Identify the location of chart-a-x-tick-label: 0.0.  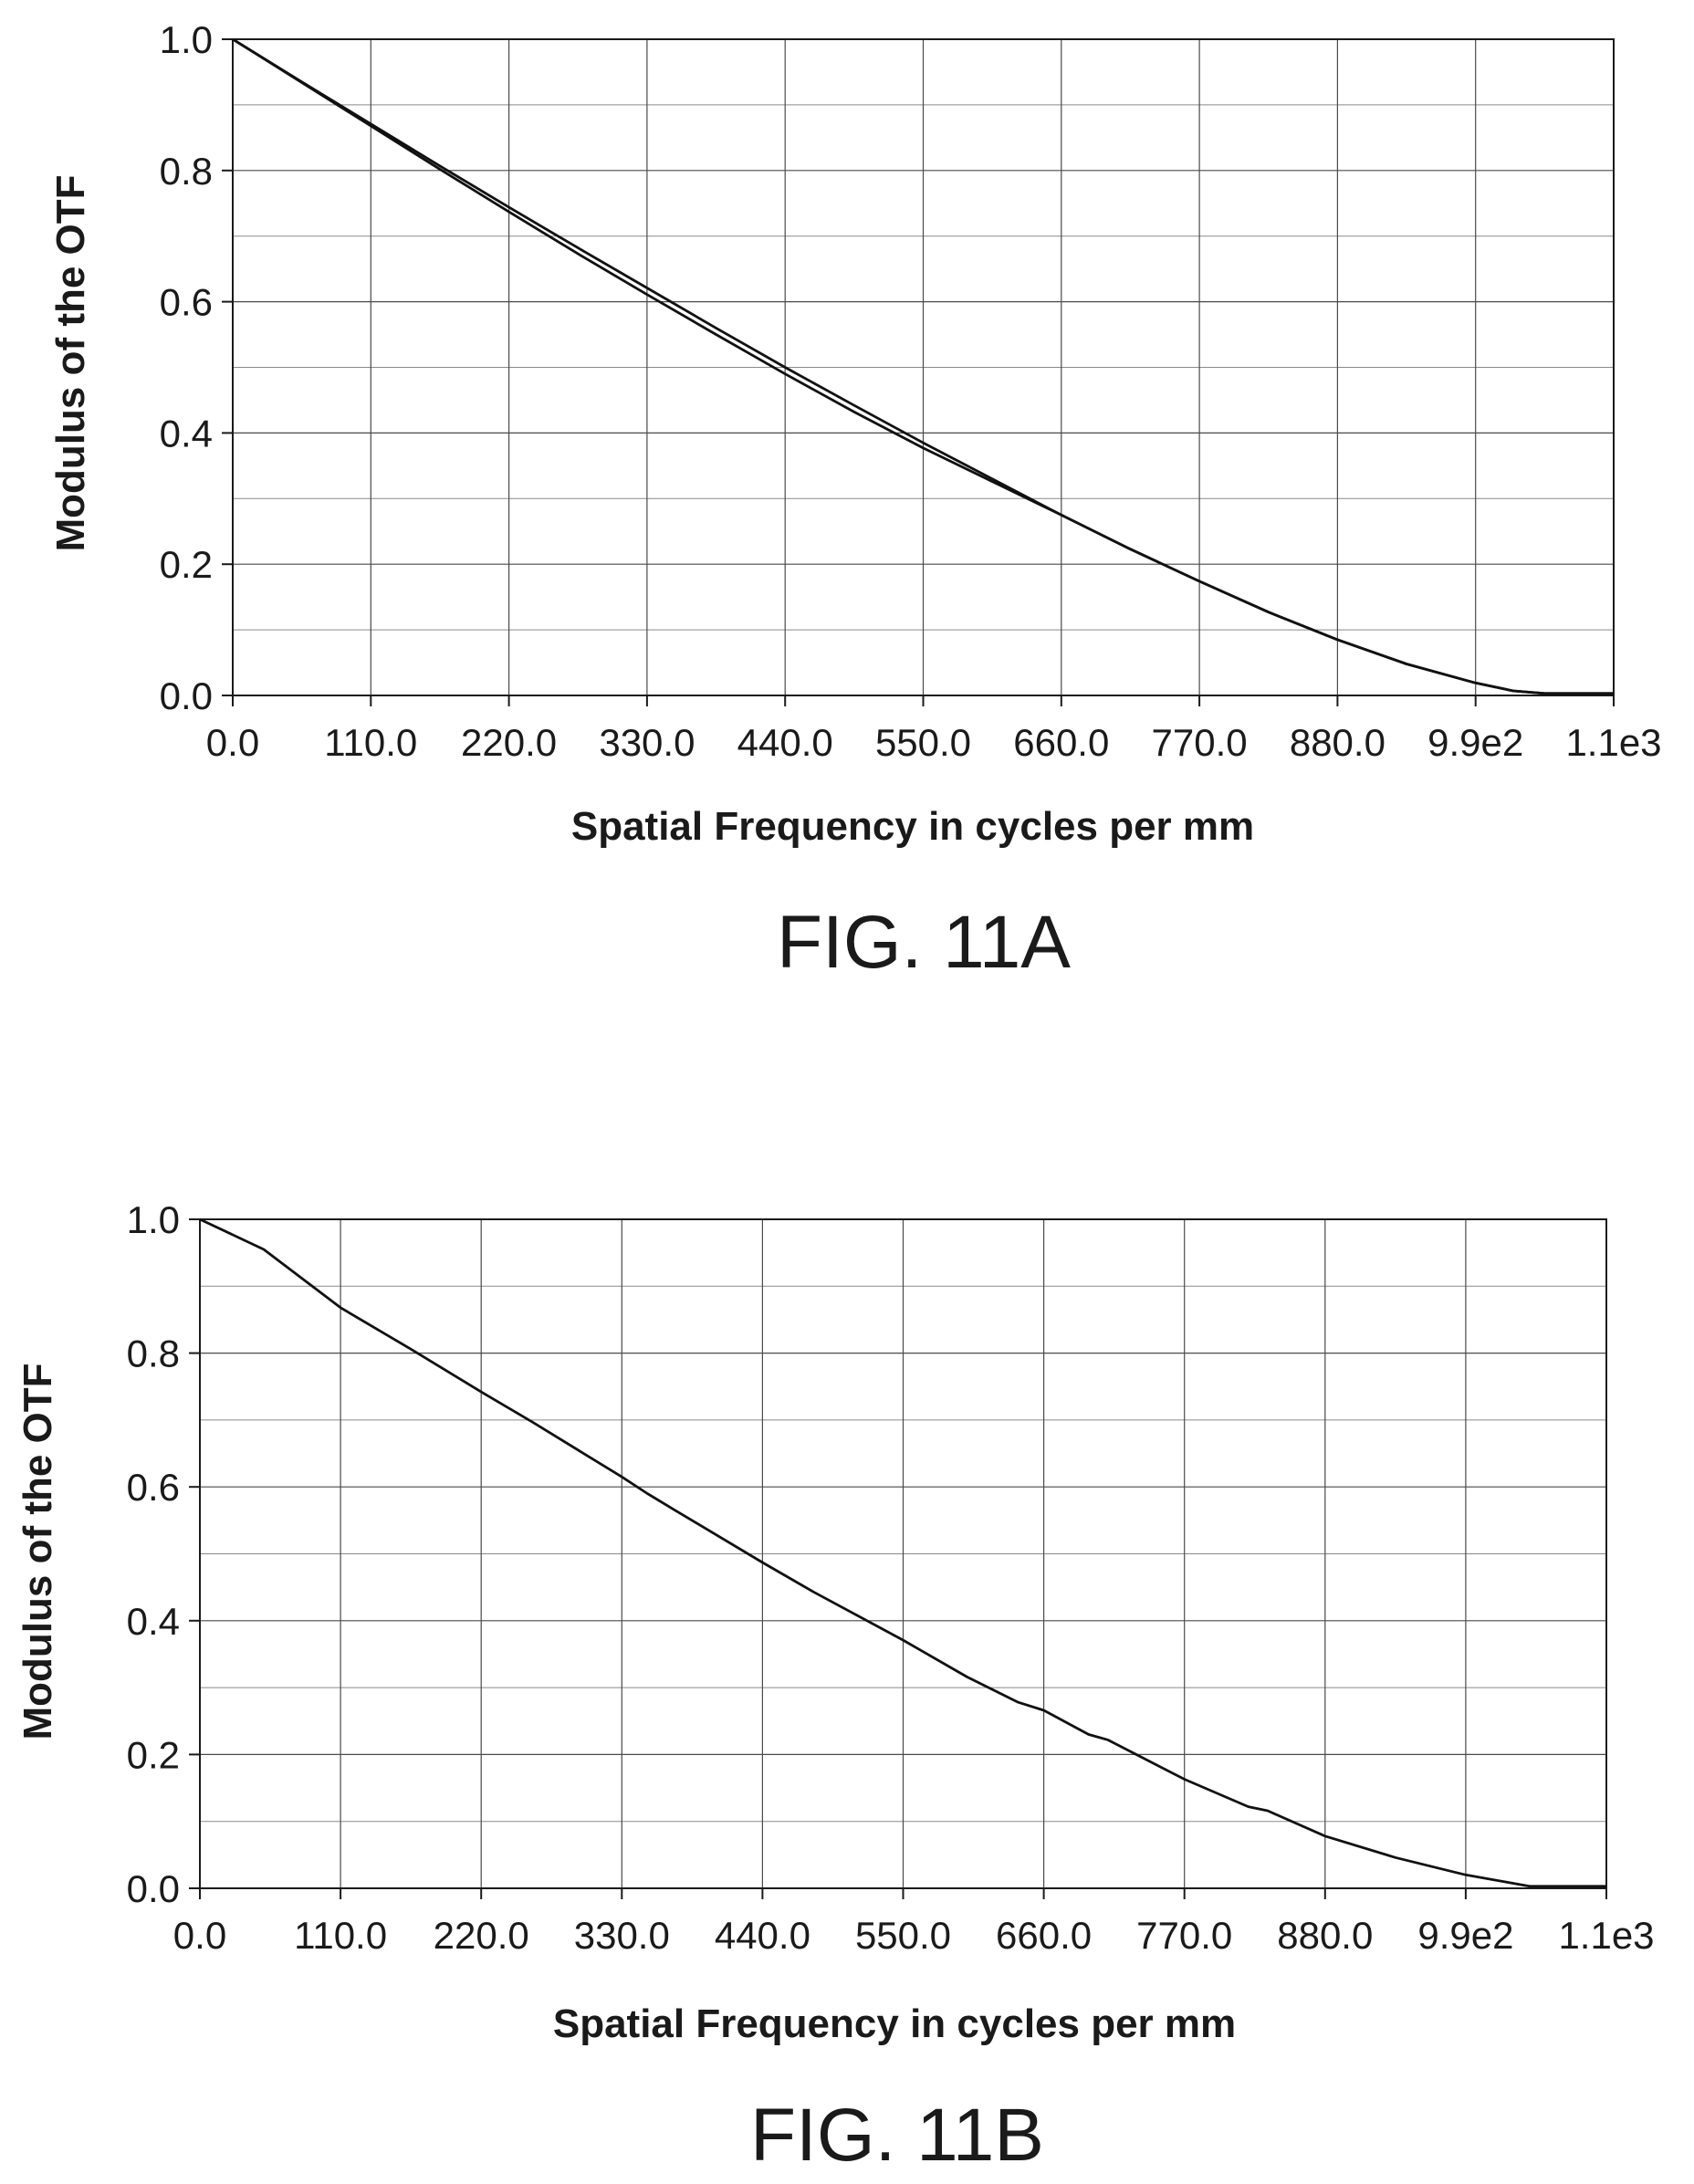
(232, 743).